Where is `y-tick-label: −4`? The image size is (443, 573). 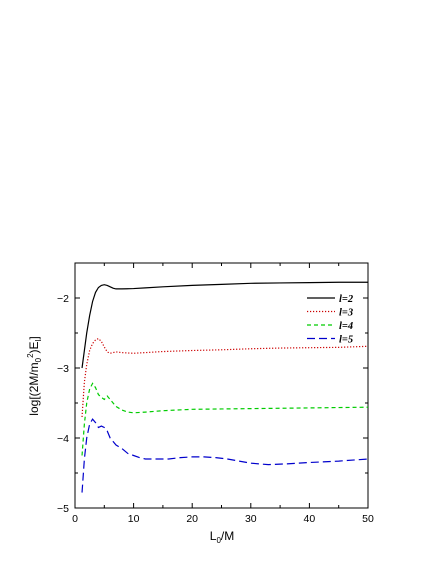
y-tick-label: −4 is located at coordinates (63, 439).